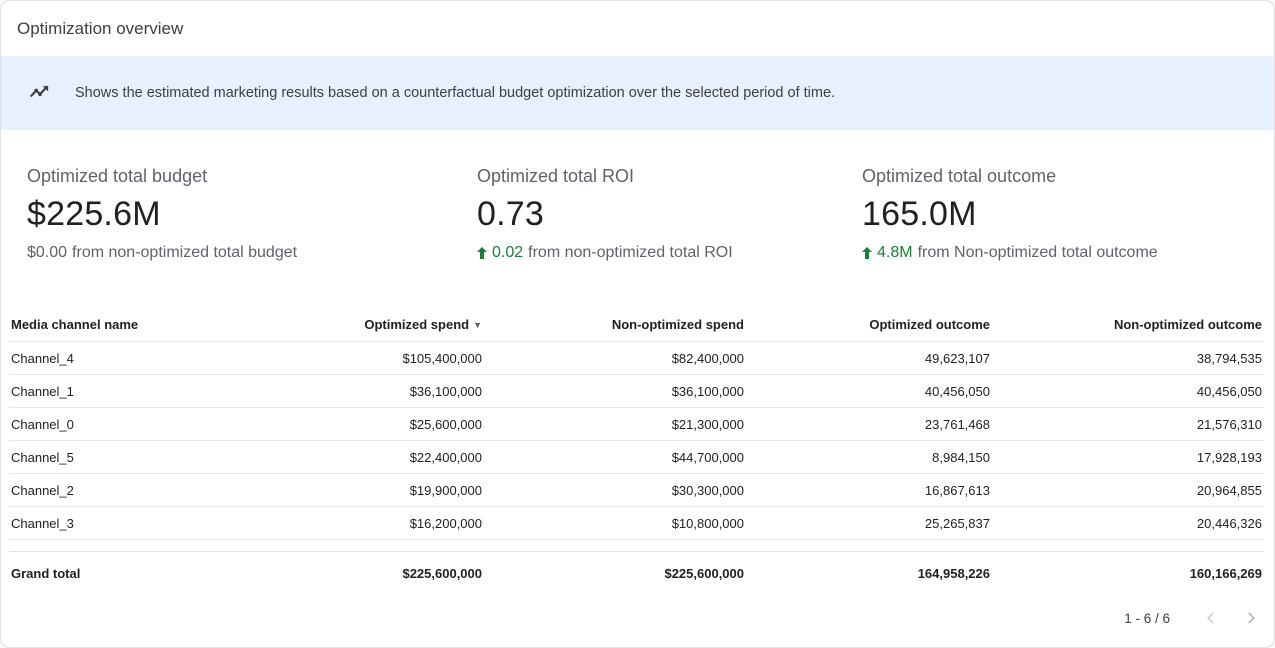 Image resolution: width=1275 pixels, height=648 pixels. I want to click on kpi-delta: 4.8M from Non-optimized total outcome, so click(1055, 253).